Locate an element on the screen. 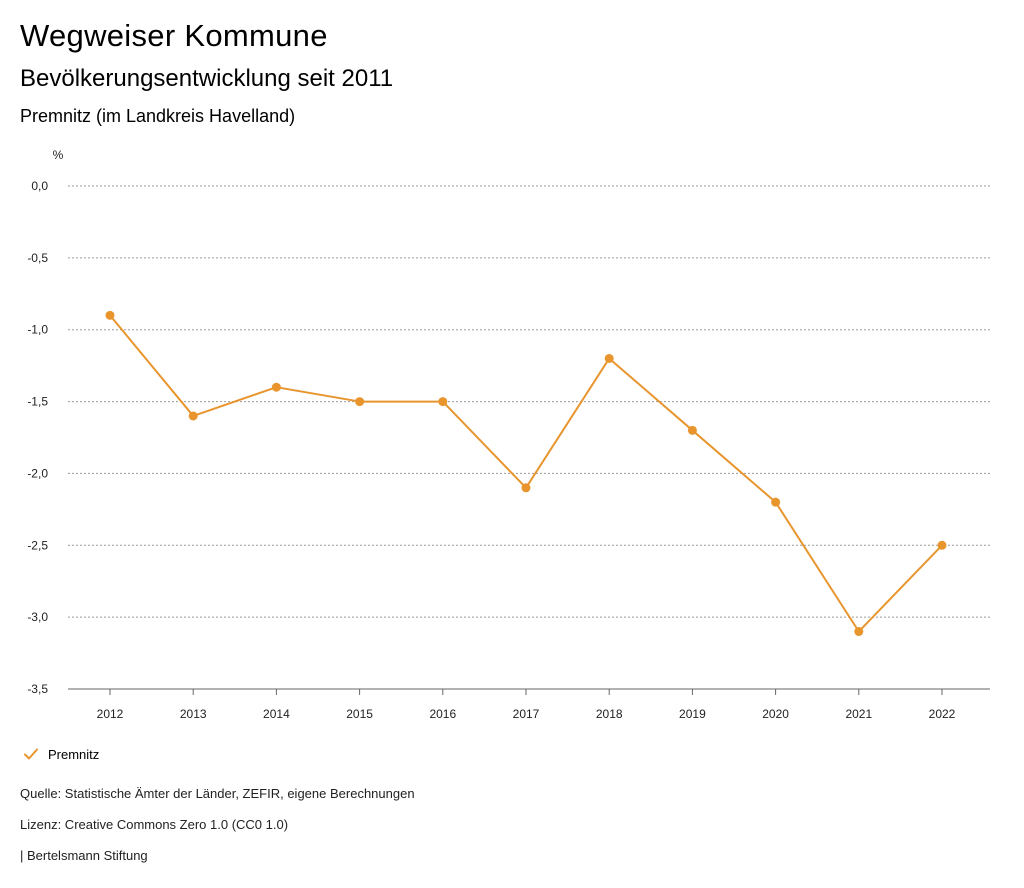 The image size is (1024, 888). y-tick-label: -1,0 is located at coordinates (37, 330).